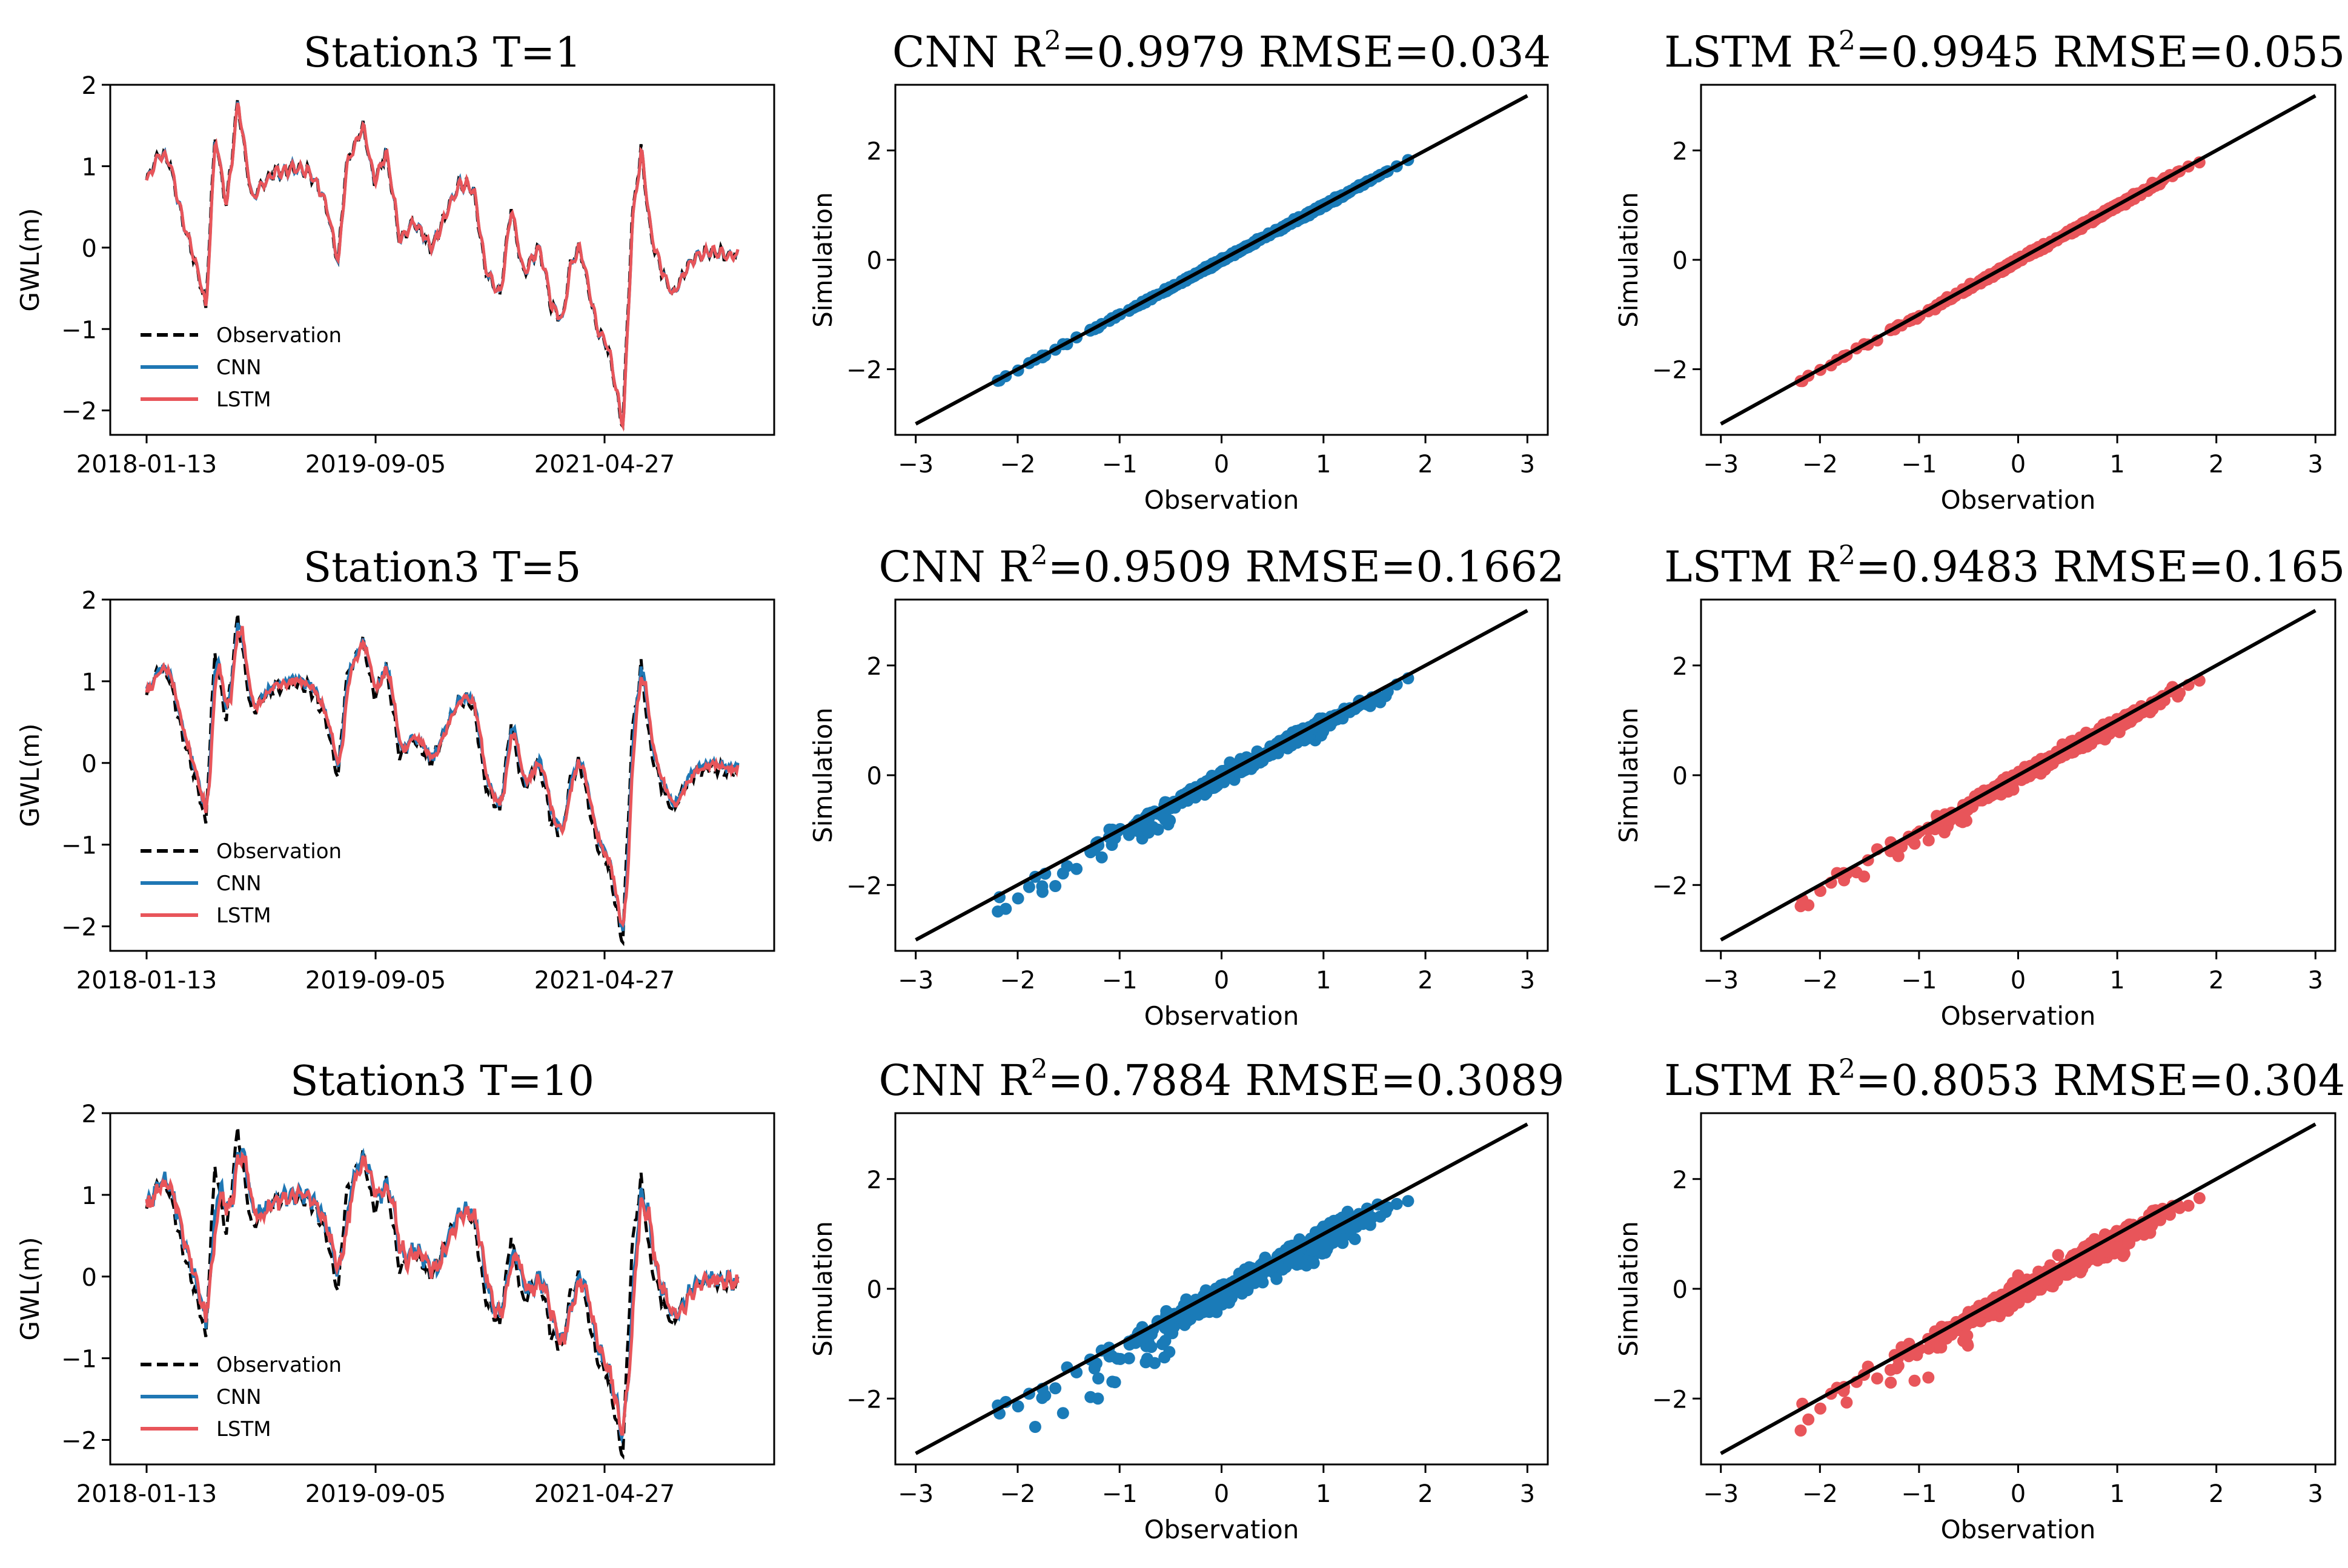 The width and height of the screenshot is (2348, 1568). I want to click on legend-label-observation: Observation, so click(279, 335).